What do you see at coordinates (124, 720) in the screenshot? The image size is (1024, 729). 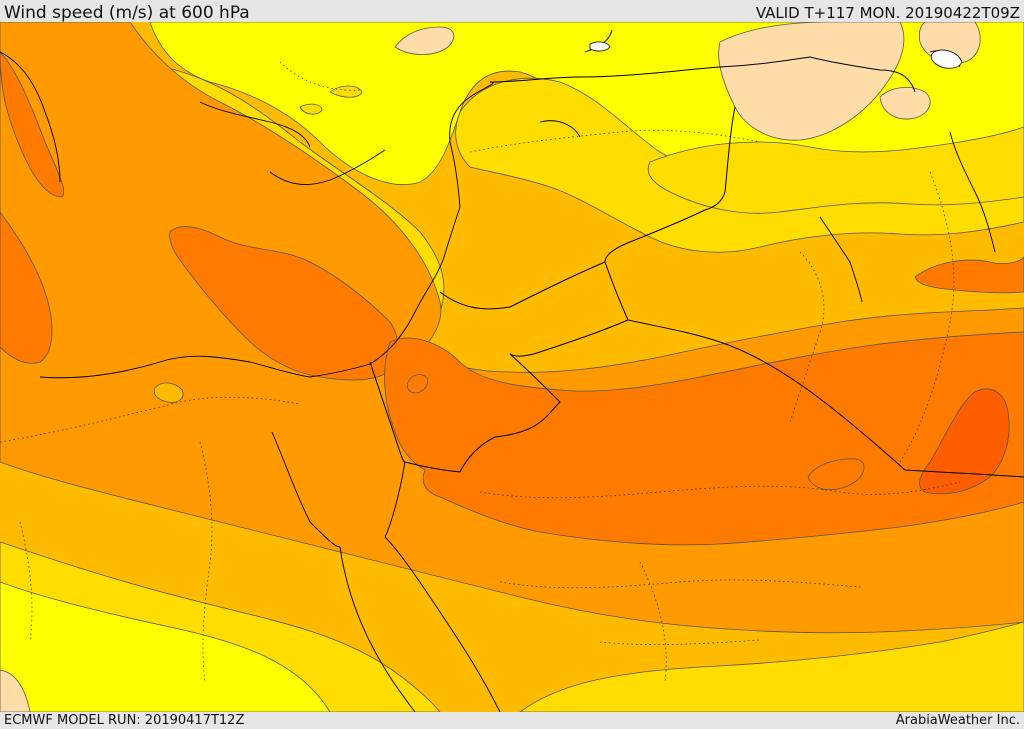 I see `model-run-label: ECMWF MODEL RUN: 20190417T12Z` at bounding box center [124, 720].